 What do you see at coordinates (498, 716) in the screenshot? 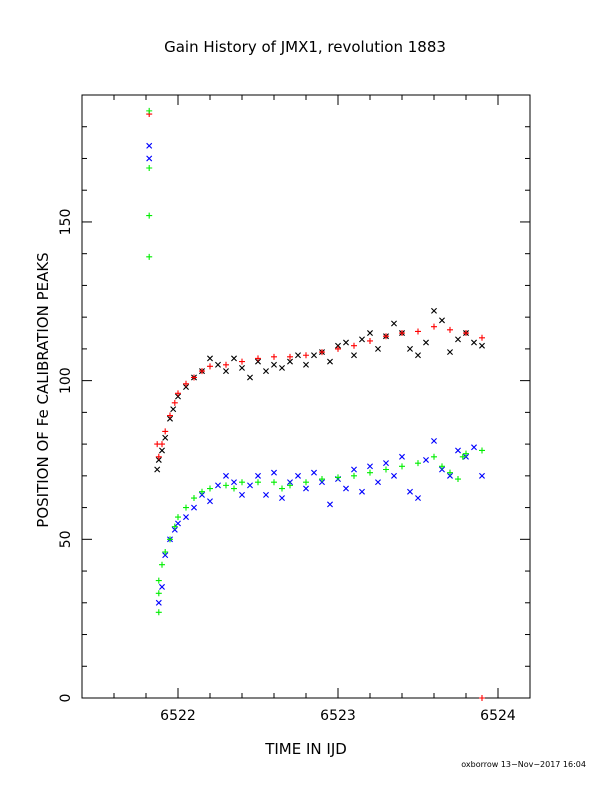
I see `x-tick-label: 6524` at bounding box center [498, 716].